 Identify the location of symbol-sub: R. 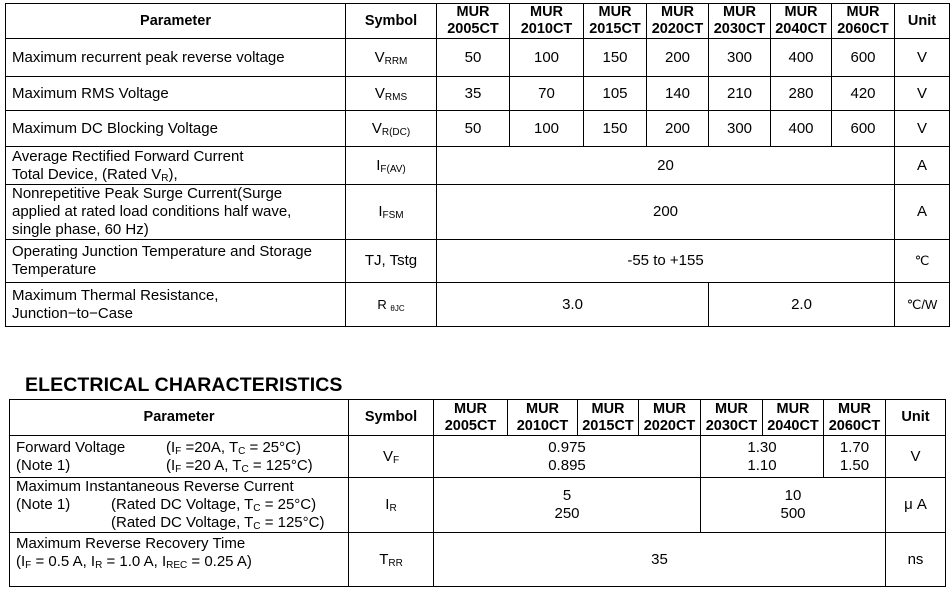
(393, 508).